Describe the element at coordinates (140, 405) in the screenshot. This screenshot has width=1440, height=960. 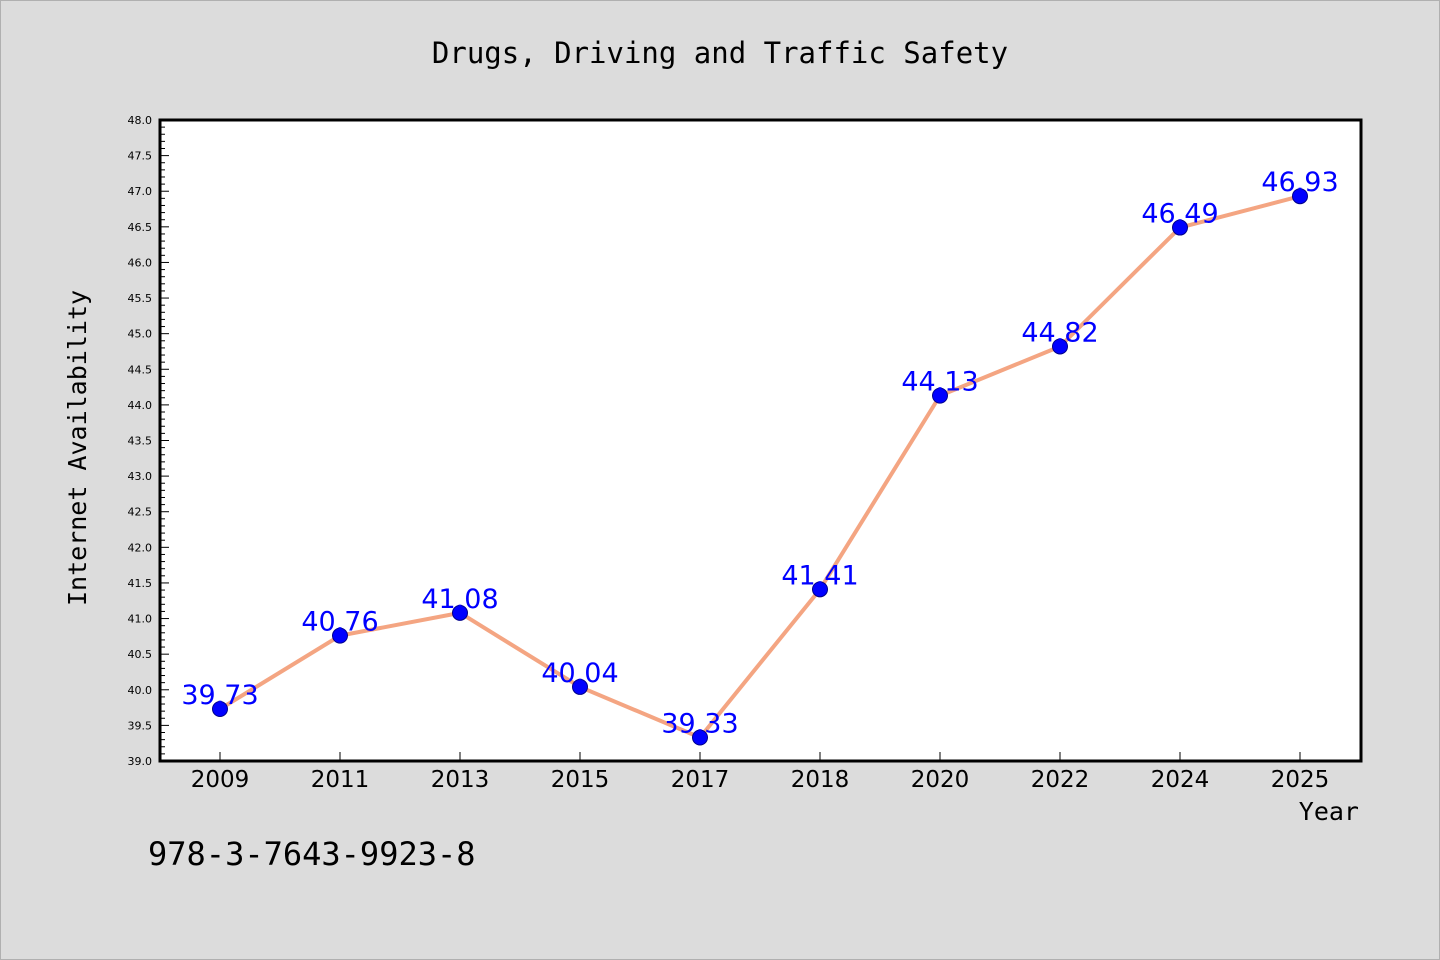
I see `y-tick-label: 44.0` at that location.